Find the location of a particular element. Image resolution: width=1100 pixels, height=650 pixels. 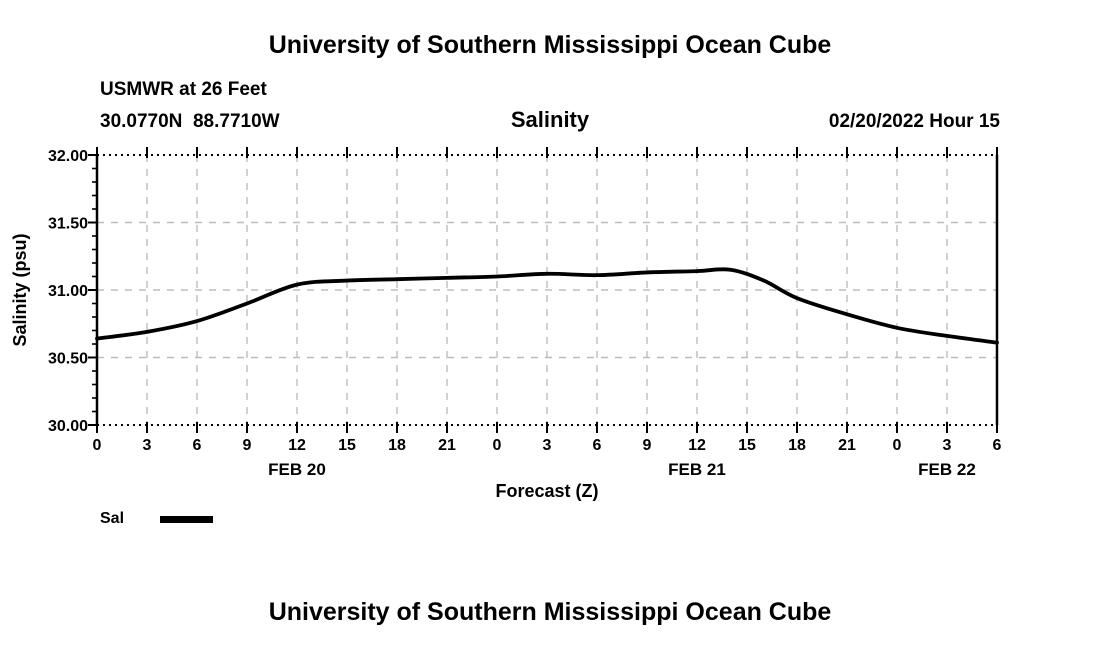

chart-title: Salinity is located at coordinates (550, 119).